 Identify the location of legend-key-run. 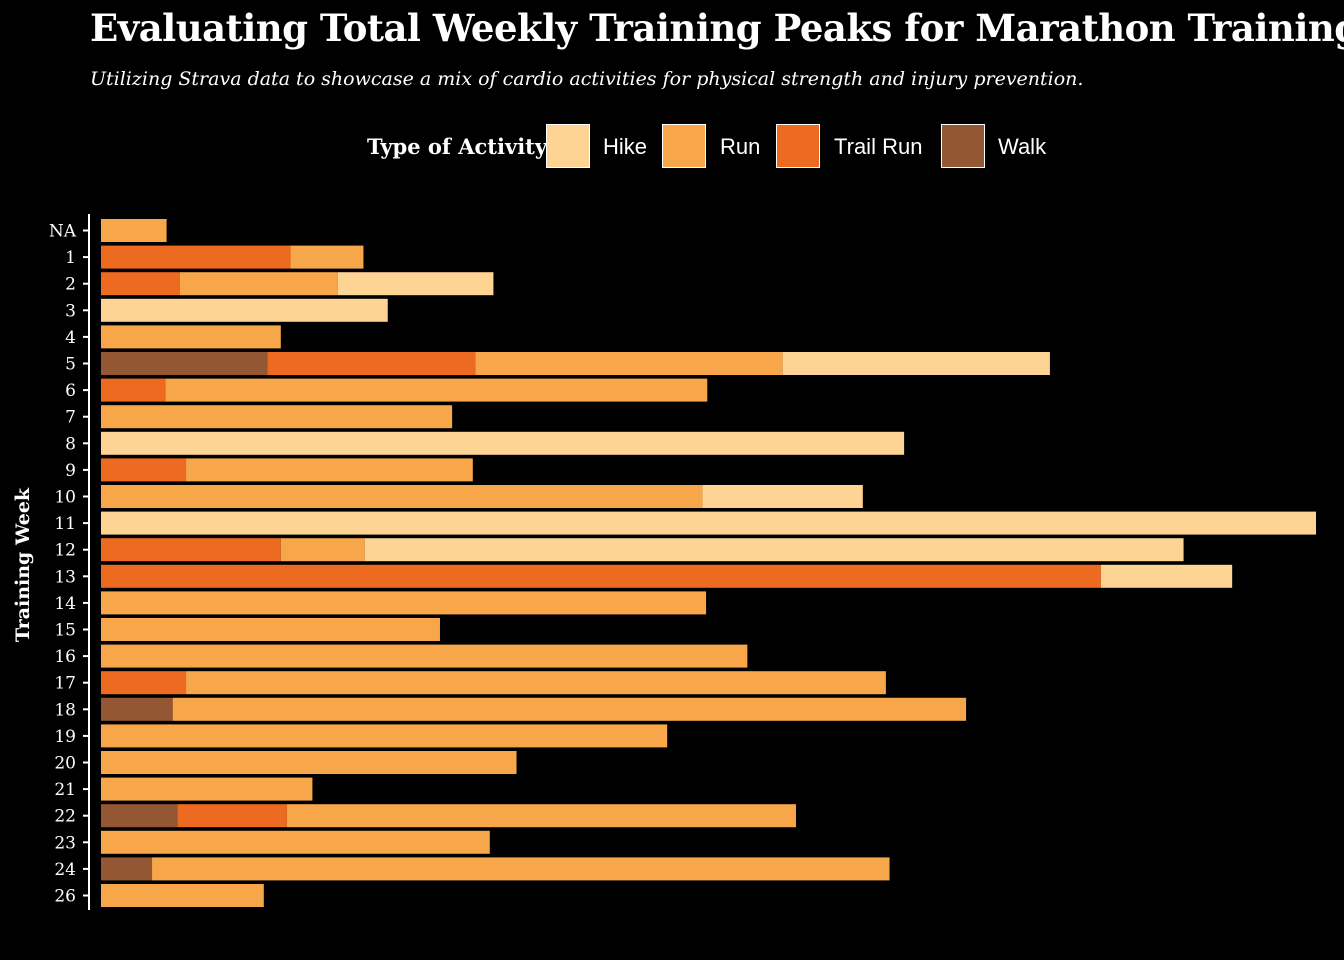
(684, 146).